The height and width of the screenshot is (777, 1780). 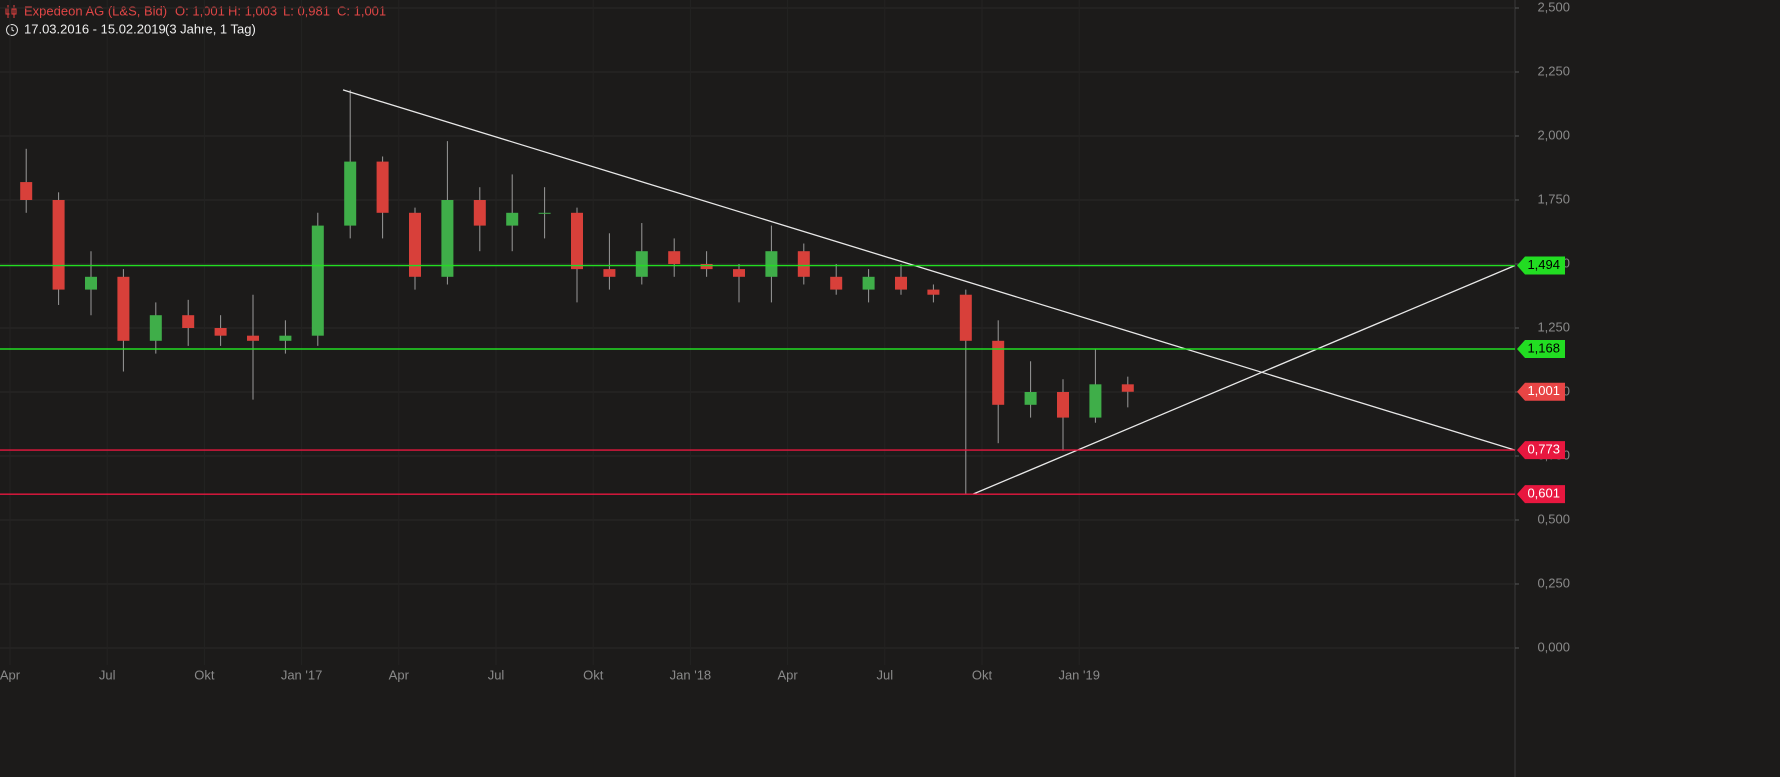 What do you see at coordinates (252, 10) in the screenshot?
I see `ohlc-label: H: 1,003` at bounding box center [252, 10].